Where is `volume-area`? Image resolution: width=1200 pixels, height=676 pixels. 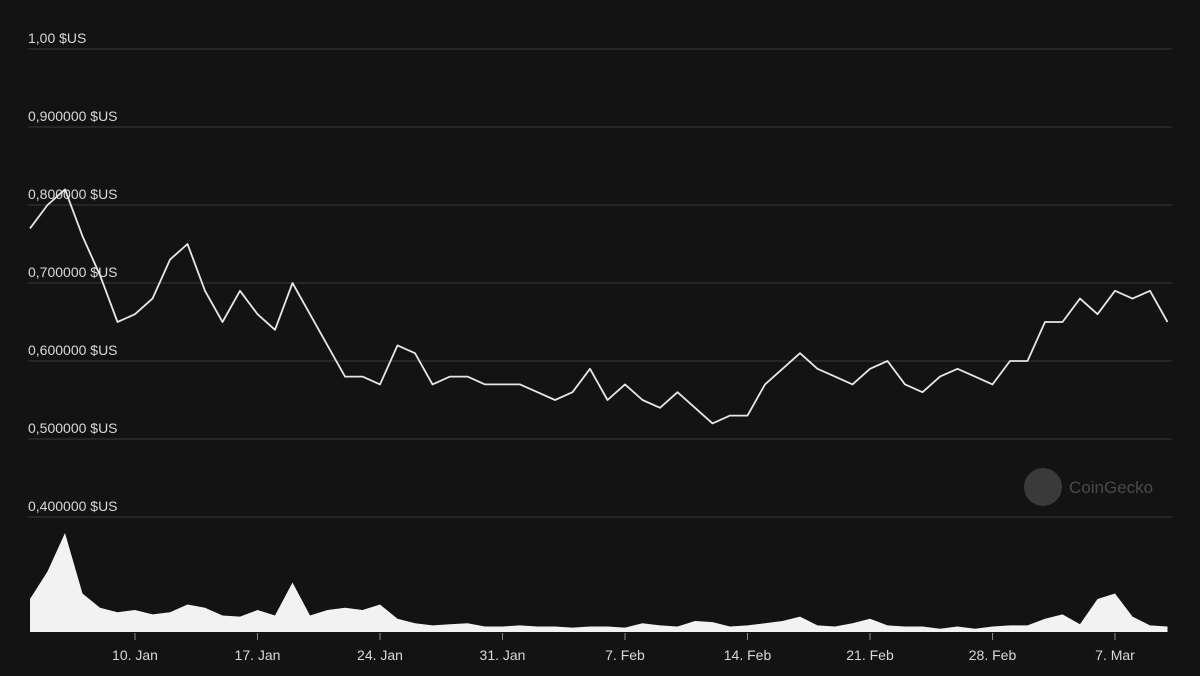 volume-area is located at coordinates (599, 582).